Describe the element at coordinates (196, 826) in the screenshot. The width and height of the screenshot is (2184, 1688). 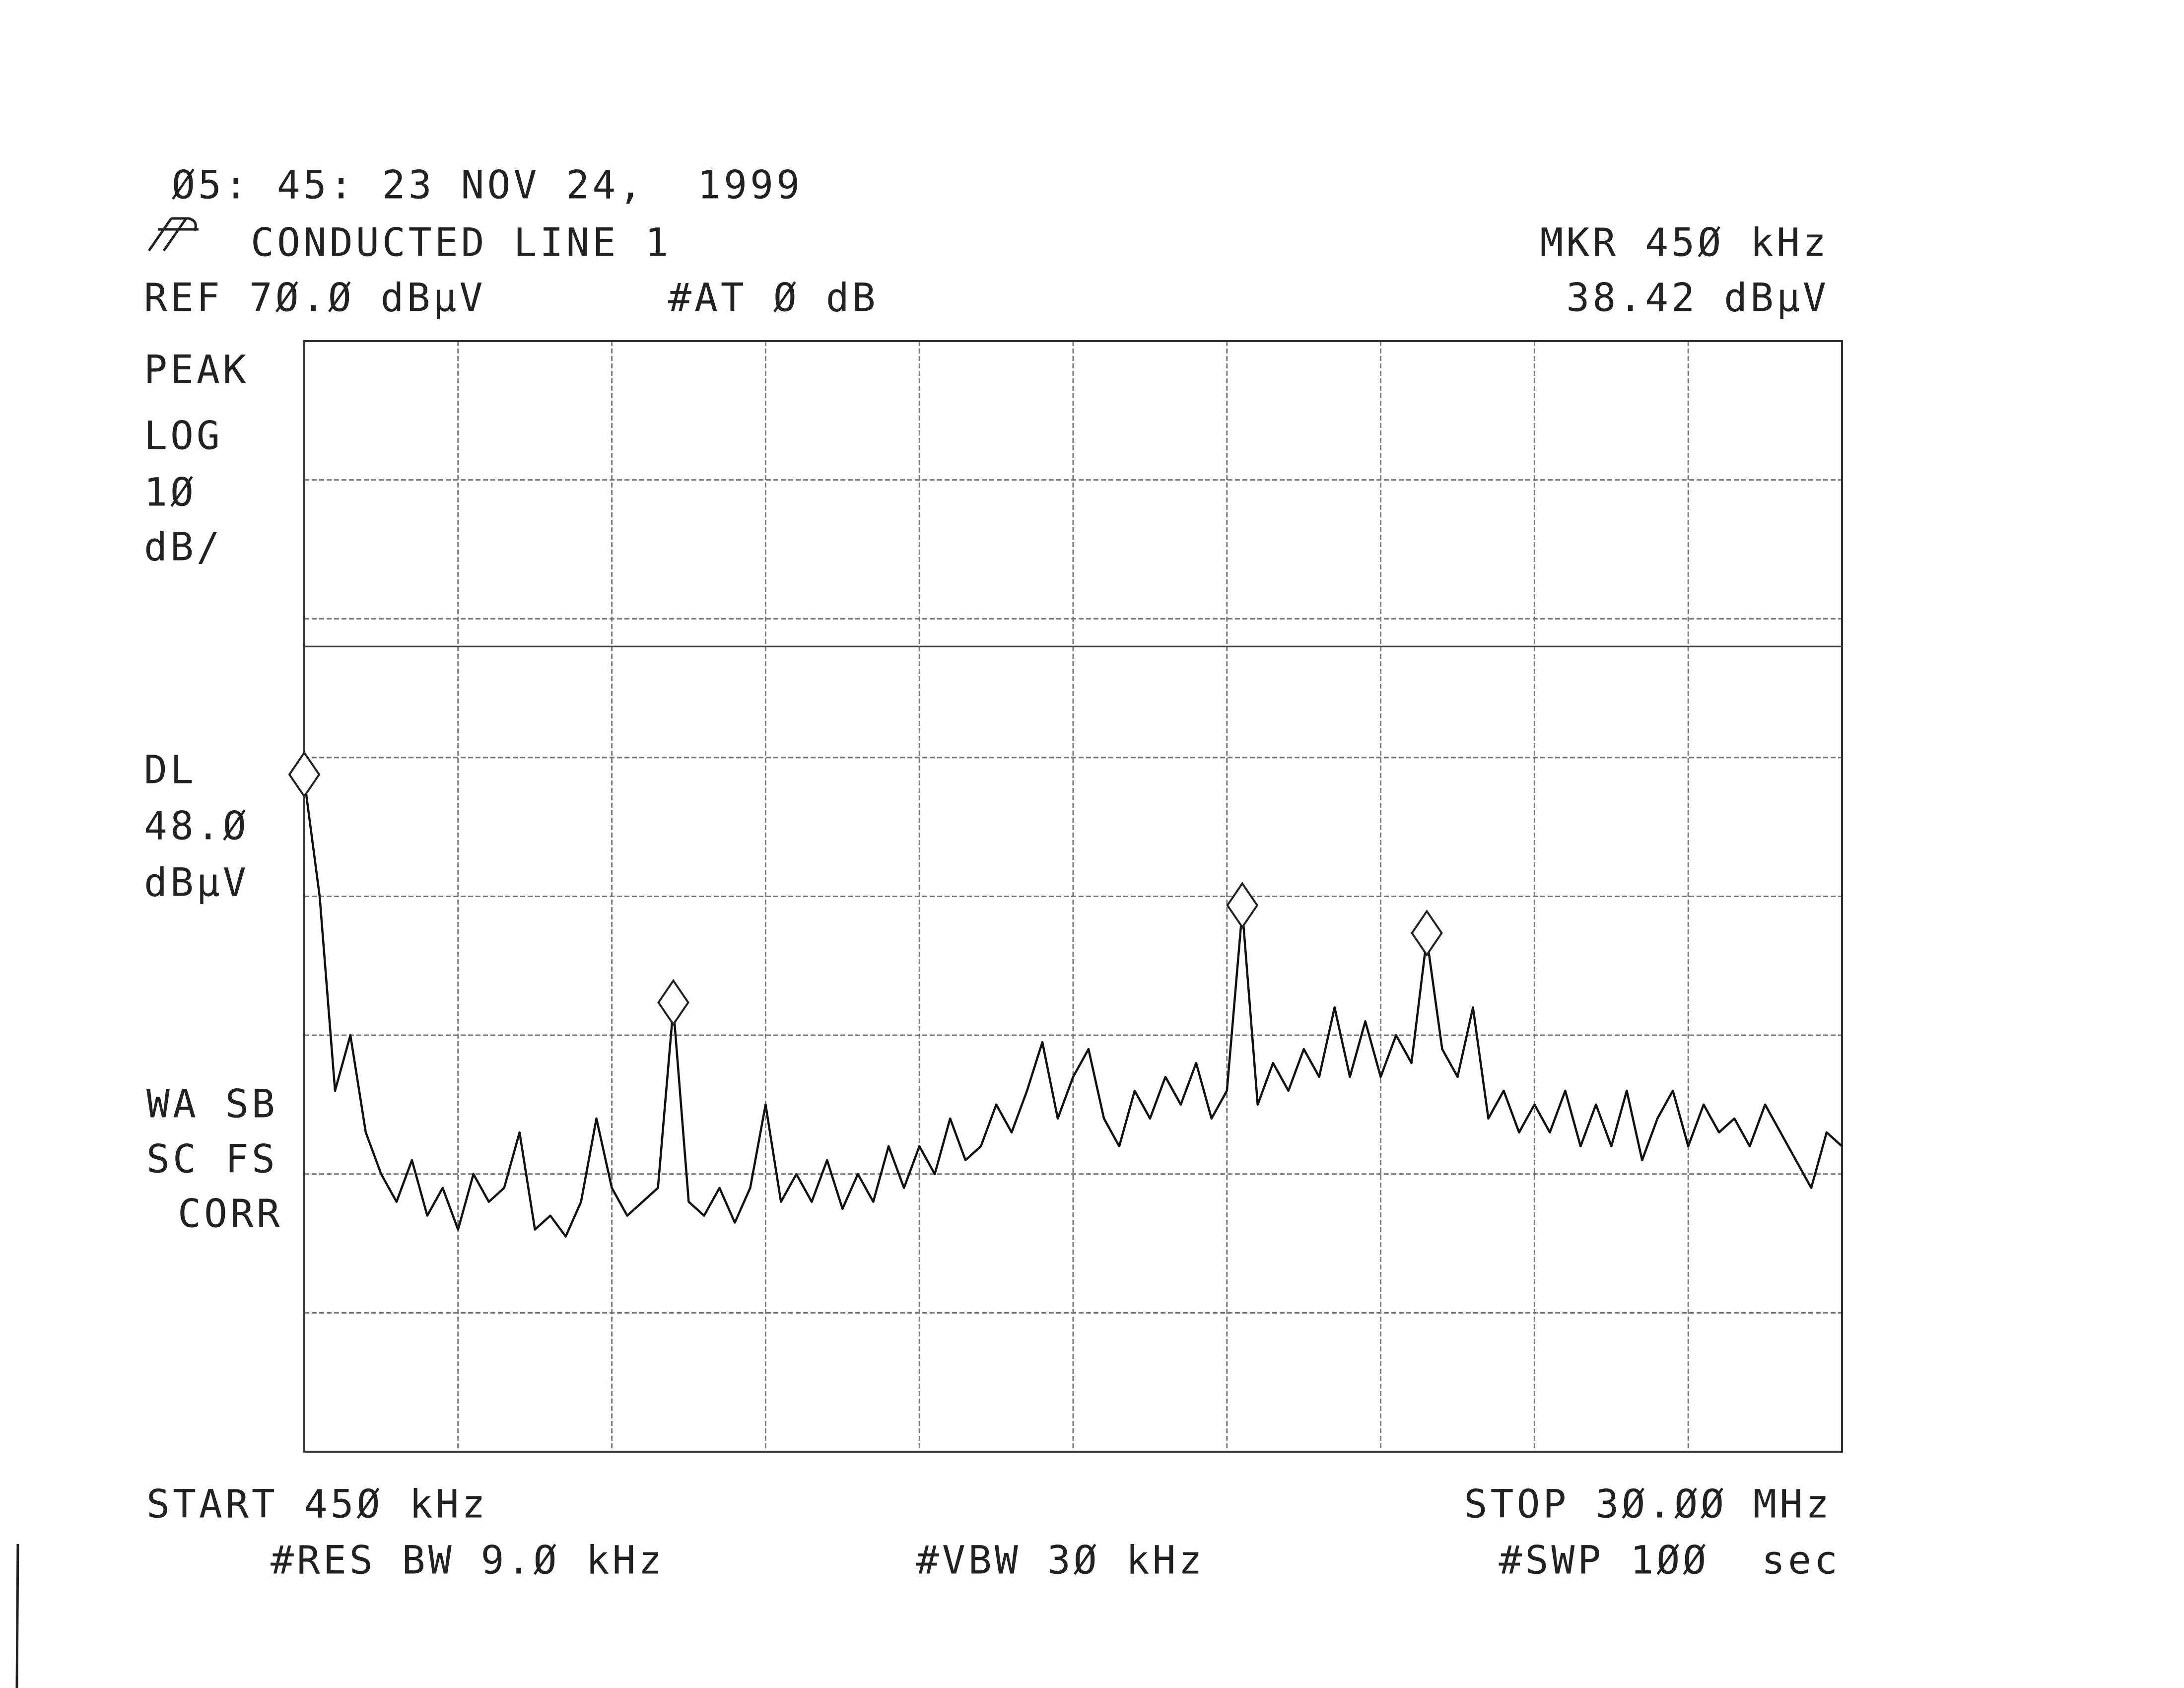
I see `display-line-value: 48.Ø` at that location.